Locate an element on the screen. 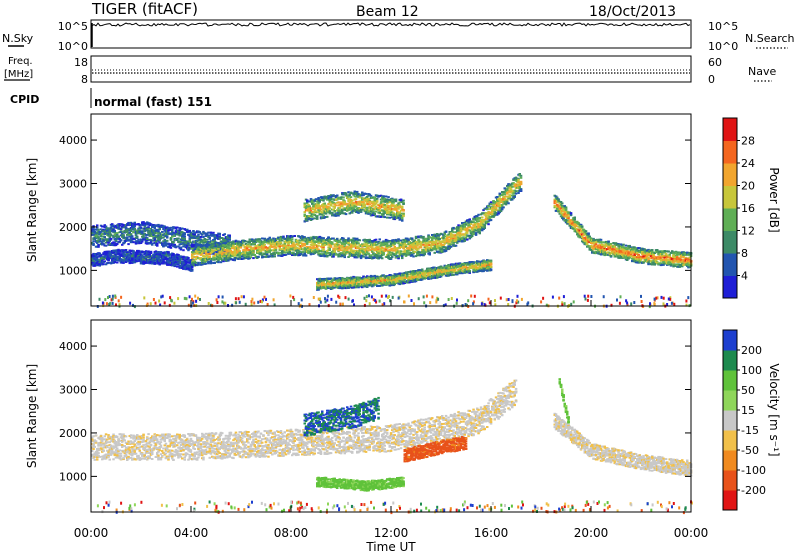 This screenshot has height=558, width=800. station-title: TIGER (fitACF) is located at coordinates (144, 9).